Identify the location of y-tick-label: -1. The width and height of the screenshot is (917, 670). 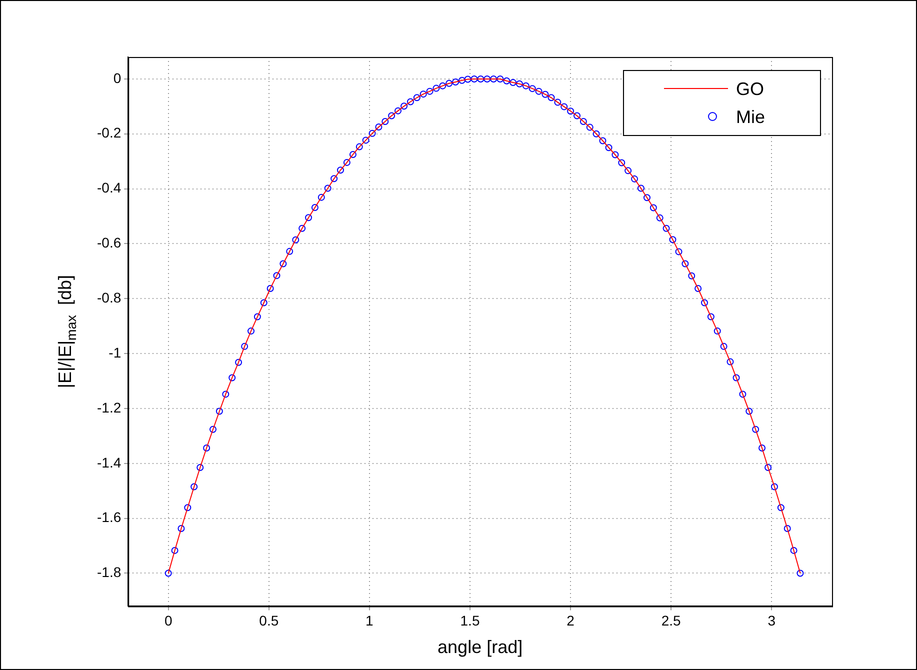
(115, 352).